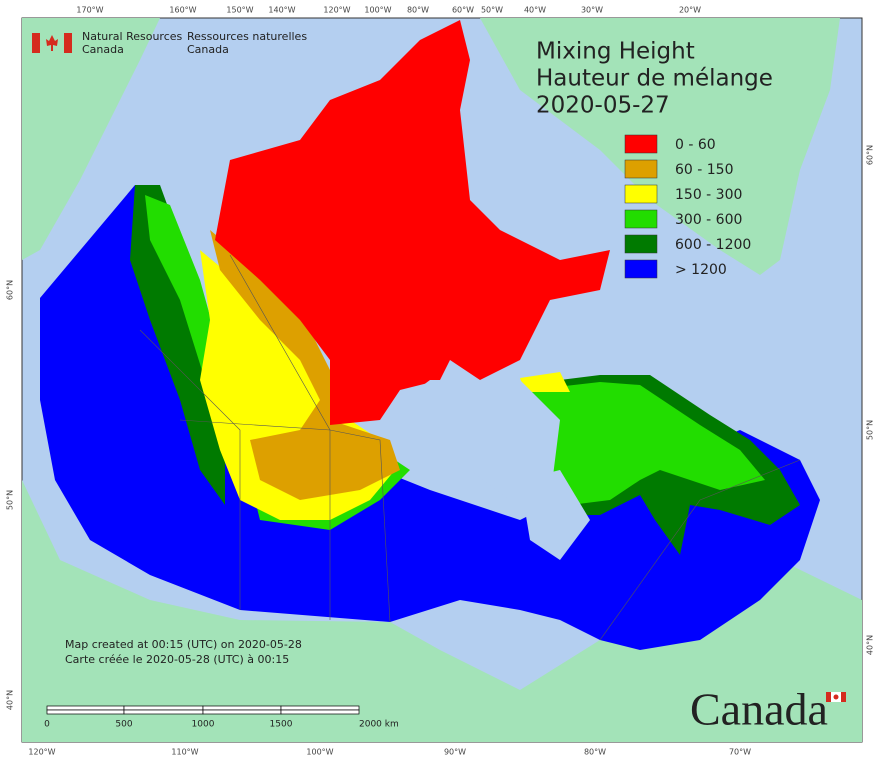  I want to click on note: Carte créée le 2020-05-28 (UTC) à 00:15, so click(177, 659).